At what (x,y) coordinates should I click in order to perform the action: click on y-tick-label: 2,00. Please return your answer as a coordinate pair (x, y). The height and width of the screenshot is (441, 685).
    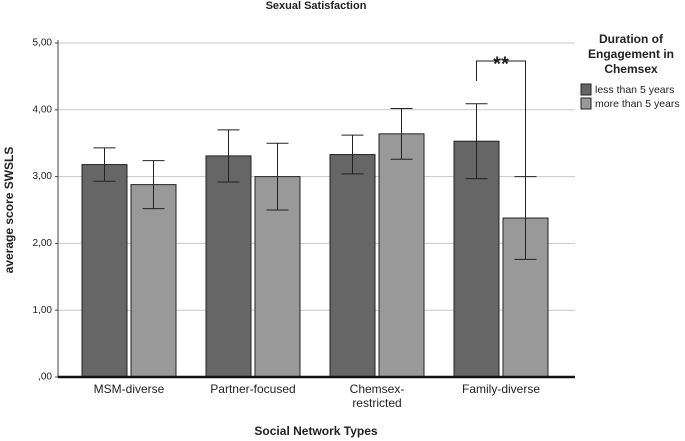
    Looking at the image, I should click on (43, 243).